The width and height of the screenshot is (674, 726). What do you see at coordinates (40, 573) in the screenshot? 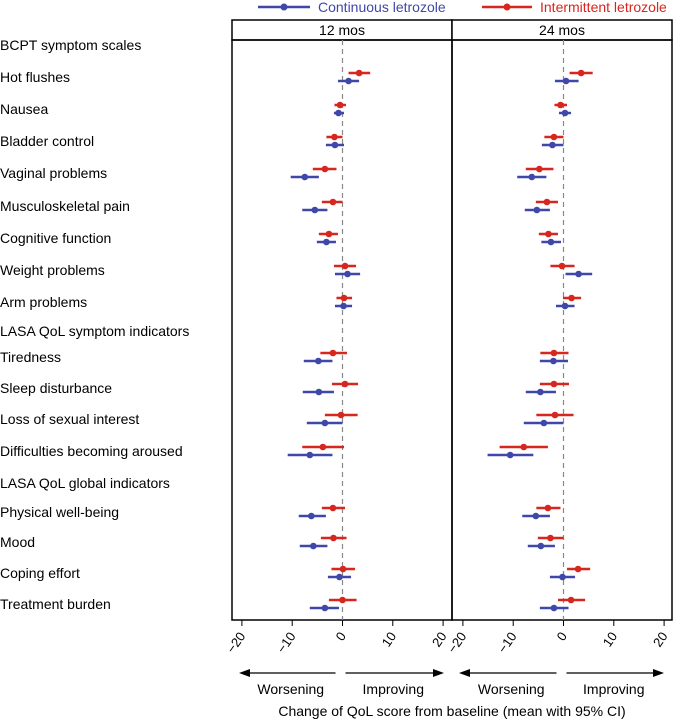
I see `row-label: Coping effort` at bounding box center [40, 573].